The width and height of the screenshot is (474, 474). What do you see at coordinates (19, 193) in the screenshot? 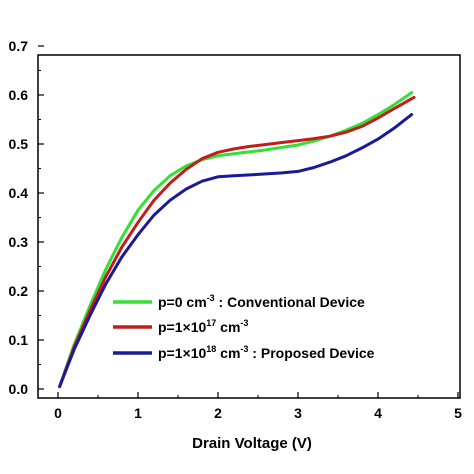
I see `y-tick-label: 0.4` at bounding box center [19, 193].